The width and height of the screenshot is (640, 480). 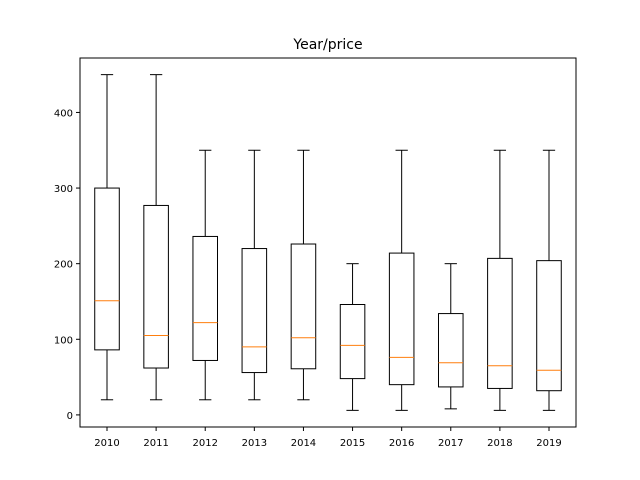 What do you see at coordinates (401, 443) in the screenshot?
I see `x-tick-label: 2016` at bounding box center [401, 443].